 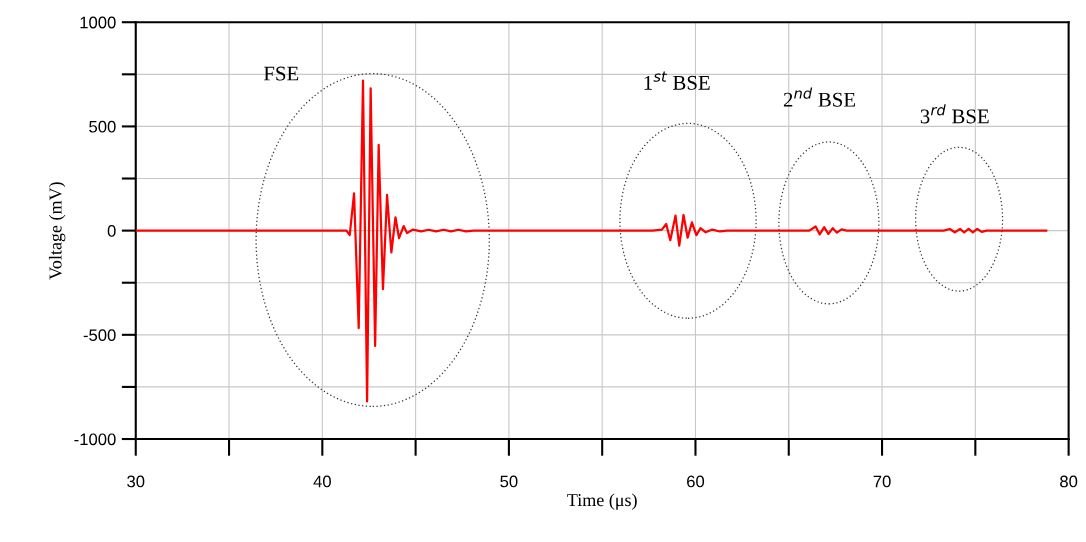 I want to click on x-tick-label: 80, so click(x=1069, y=481).